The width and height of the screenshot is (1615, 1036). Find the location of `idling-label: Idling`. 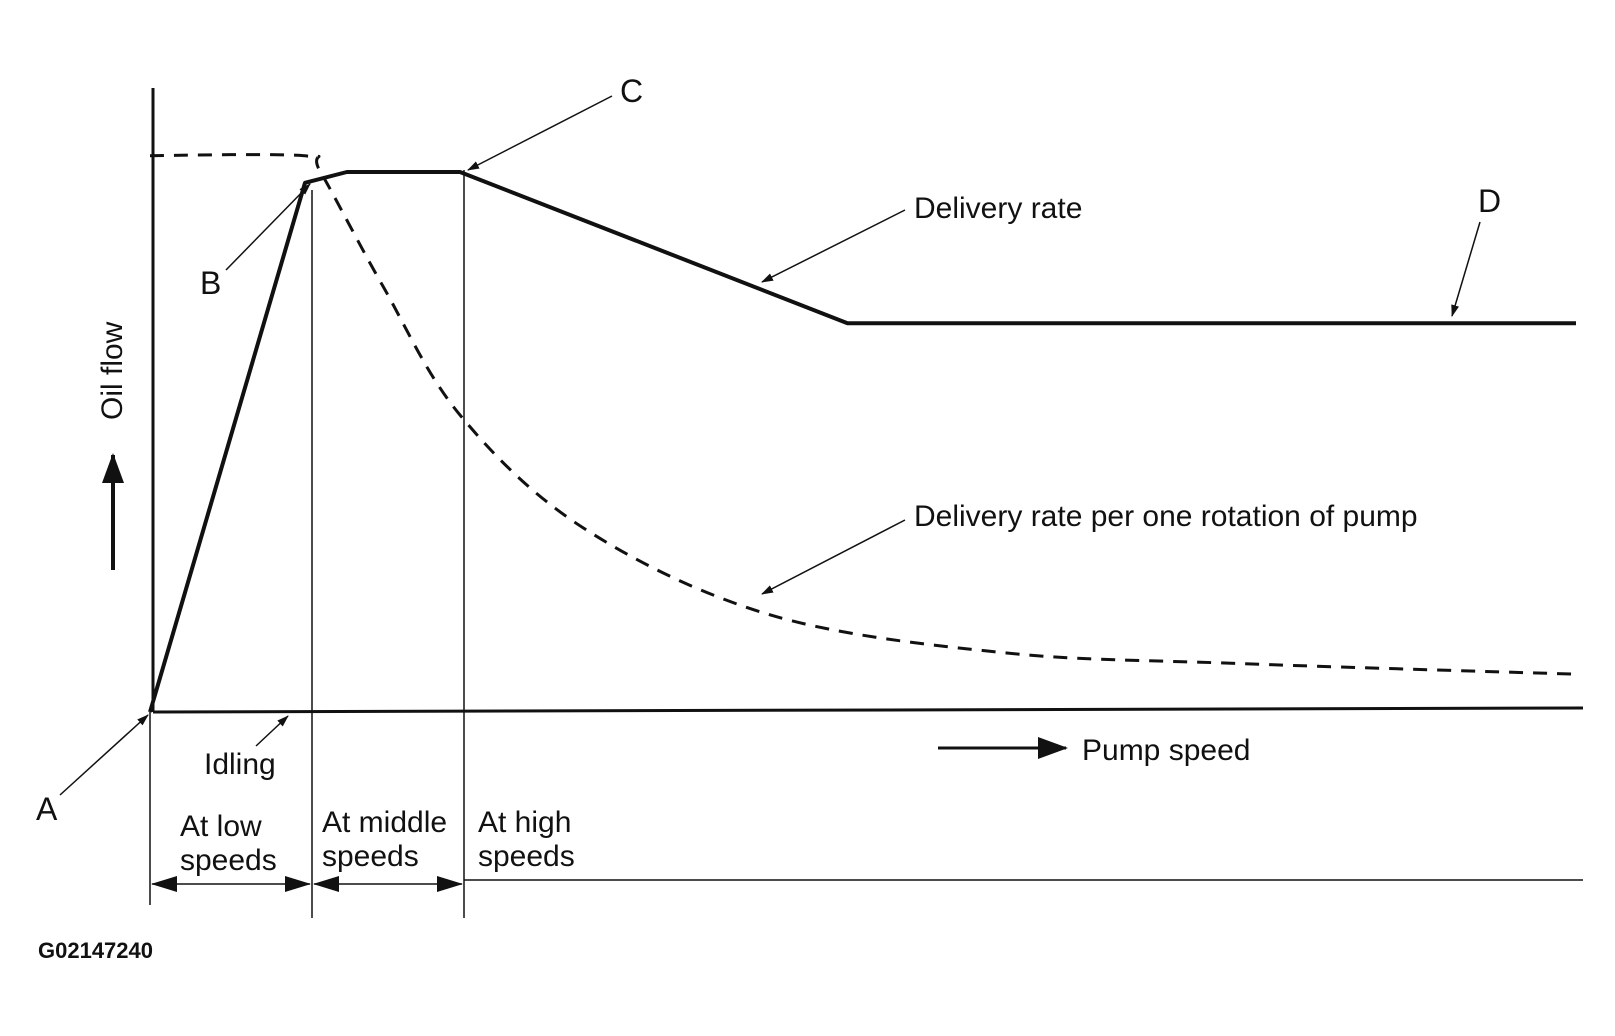

idling-label: Idling is located at coordinates (240, 764).